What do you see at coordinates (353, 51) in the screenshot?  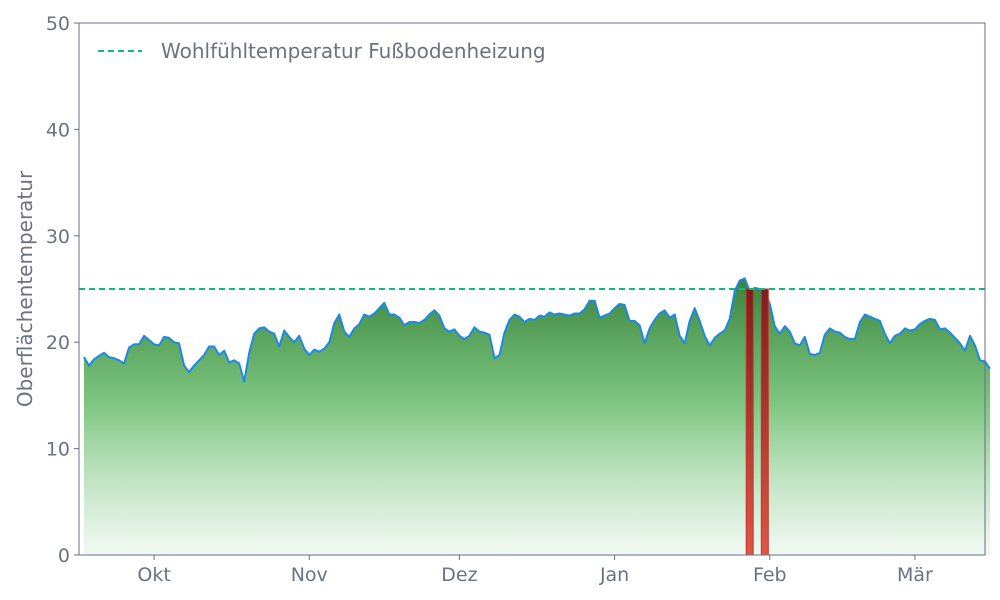 I see `legend-label: Wohlfühltemperatur Fußbodenheizung` at bounding box center [353, 51].